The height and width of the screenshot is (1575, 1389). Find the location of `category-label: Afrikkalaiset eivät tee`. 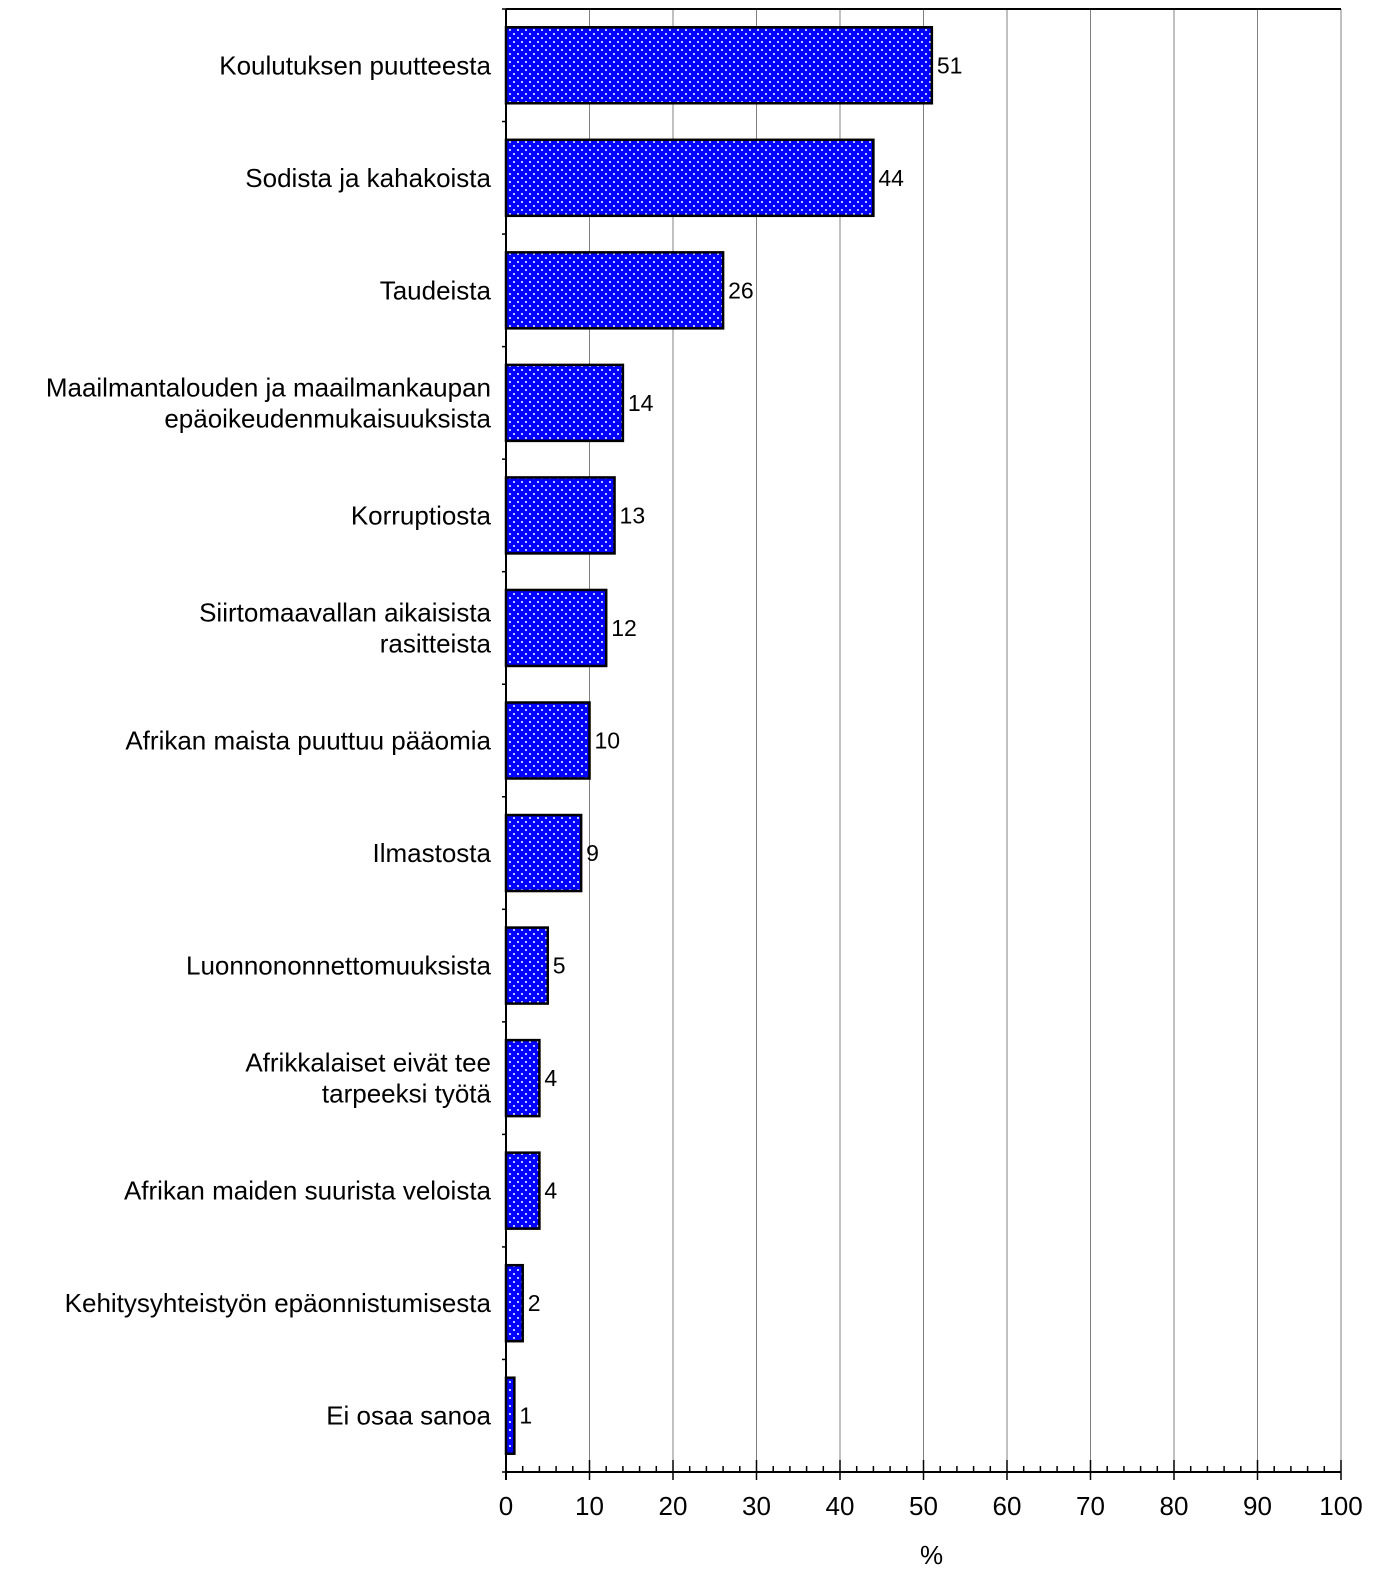

category-label: Afrikkalaiset eivät tee is located at coordinates (368, 1063).